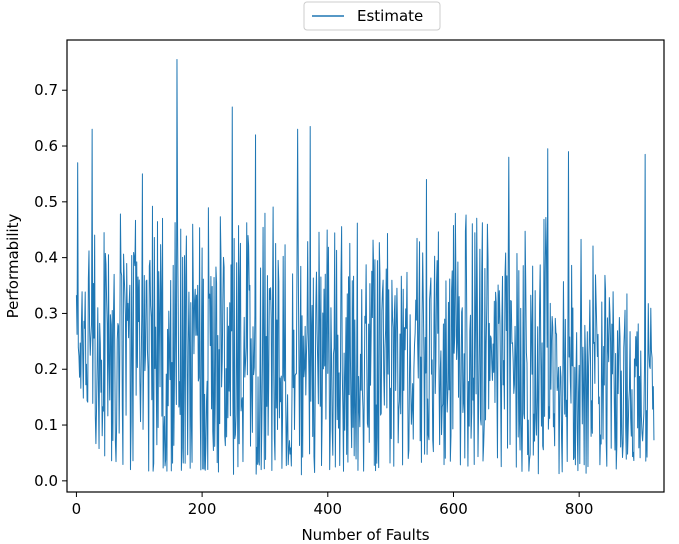 The width and height of the screenshot is (679, 544). I want to click on legend-label-estimate: Estimate, so click(390, 16).